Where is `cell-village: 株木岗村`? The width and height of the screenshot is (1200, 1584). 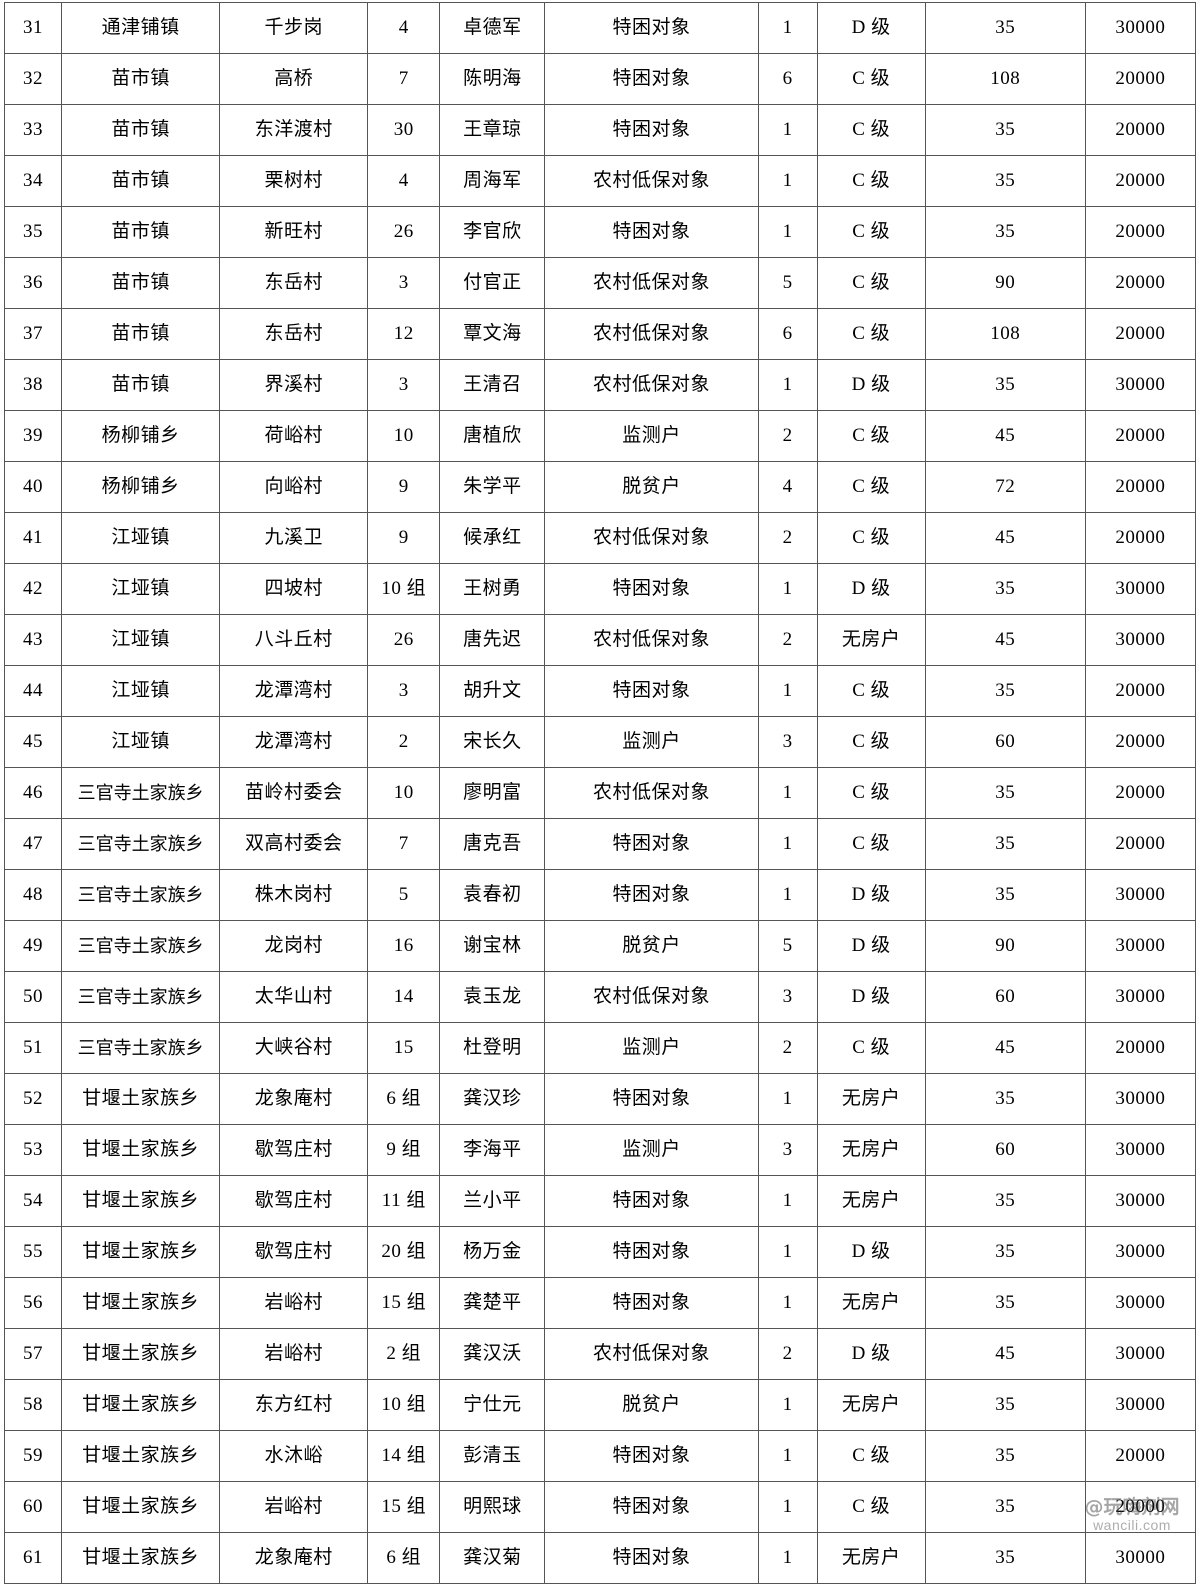
cell-village: 株木岗村 is located at coordinates (294, 895).